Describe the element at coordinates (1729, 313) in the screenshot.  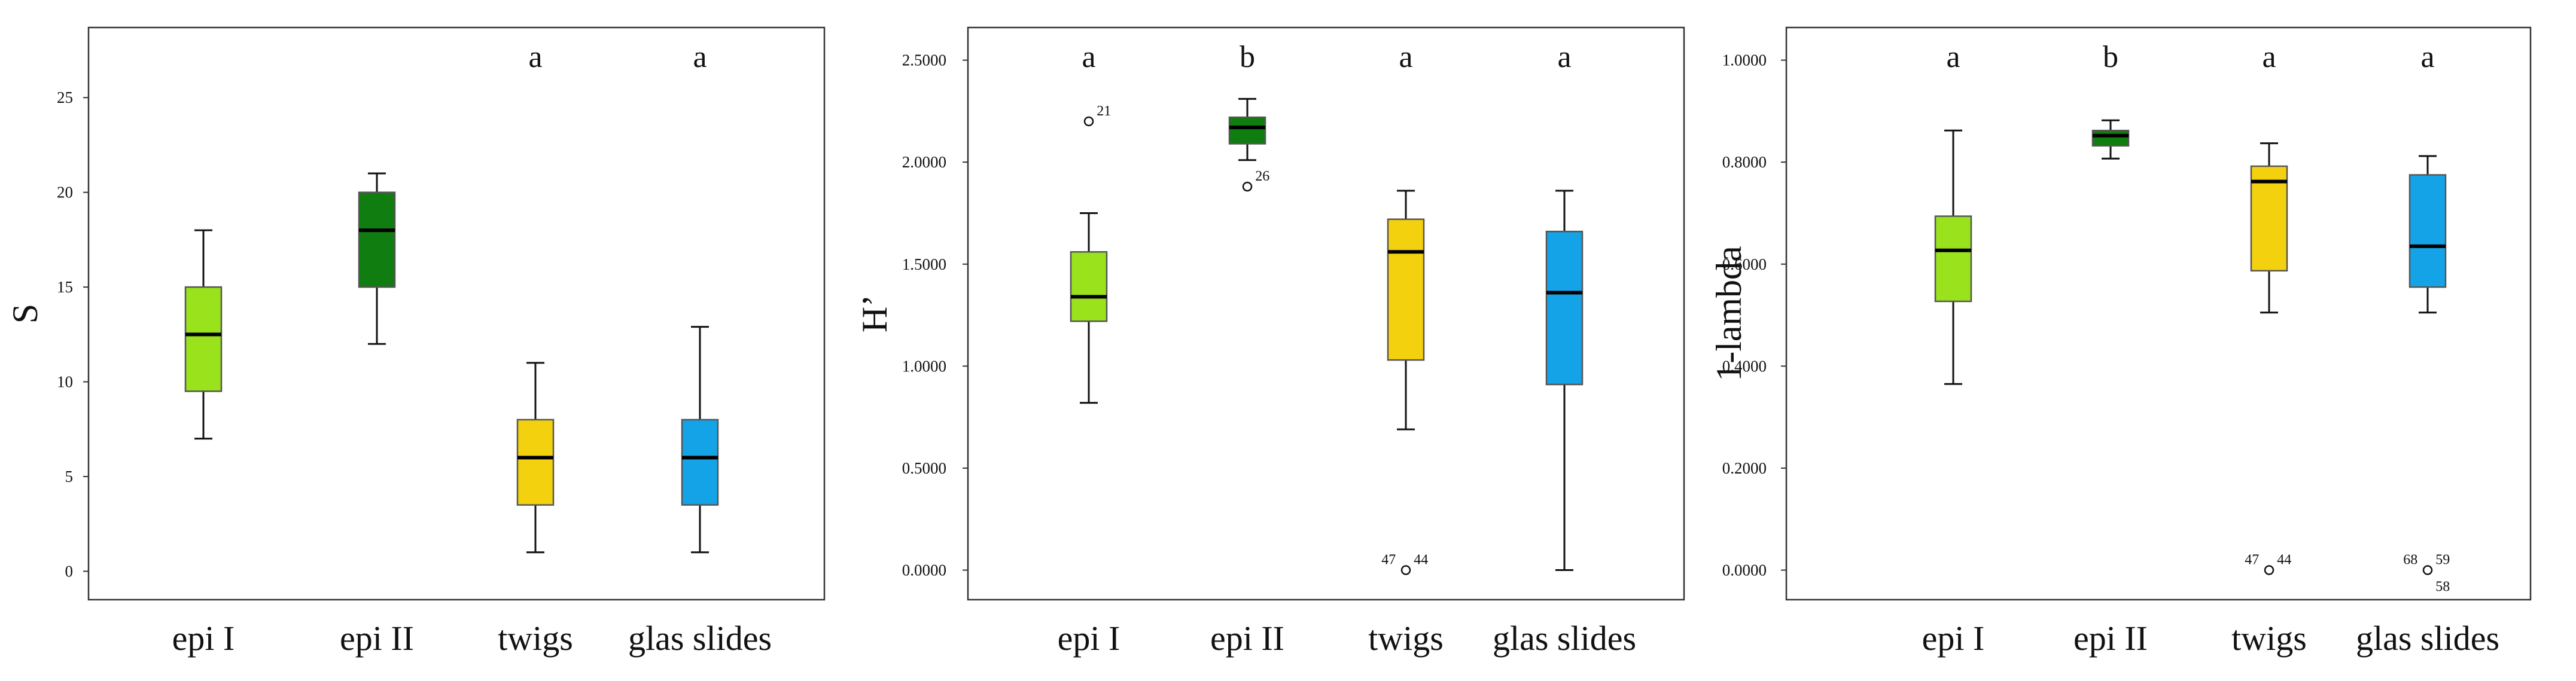
I see `y-axis-label: 1-lambda` at that location.